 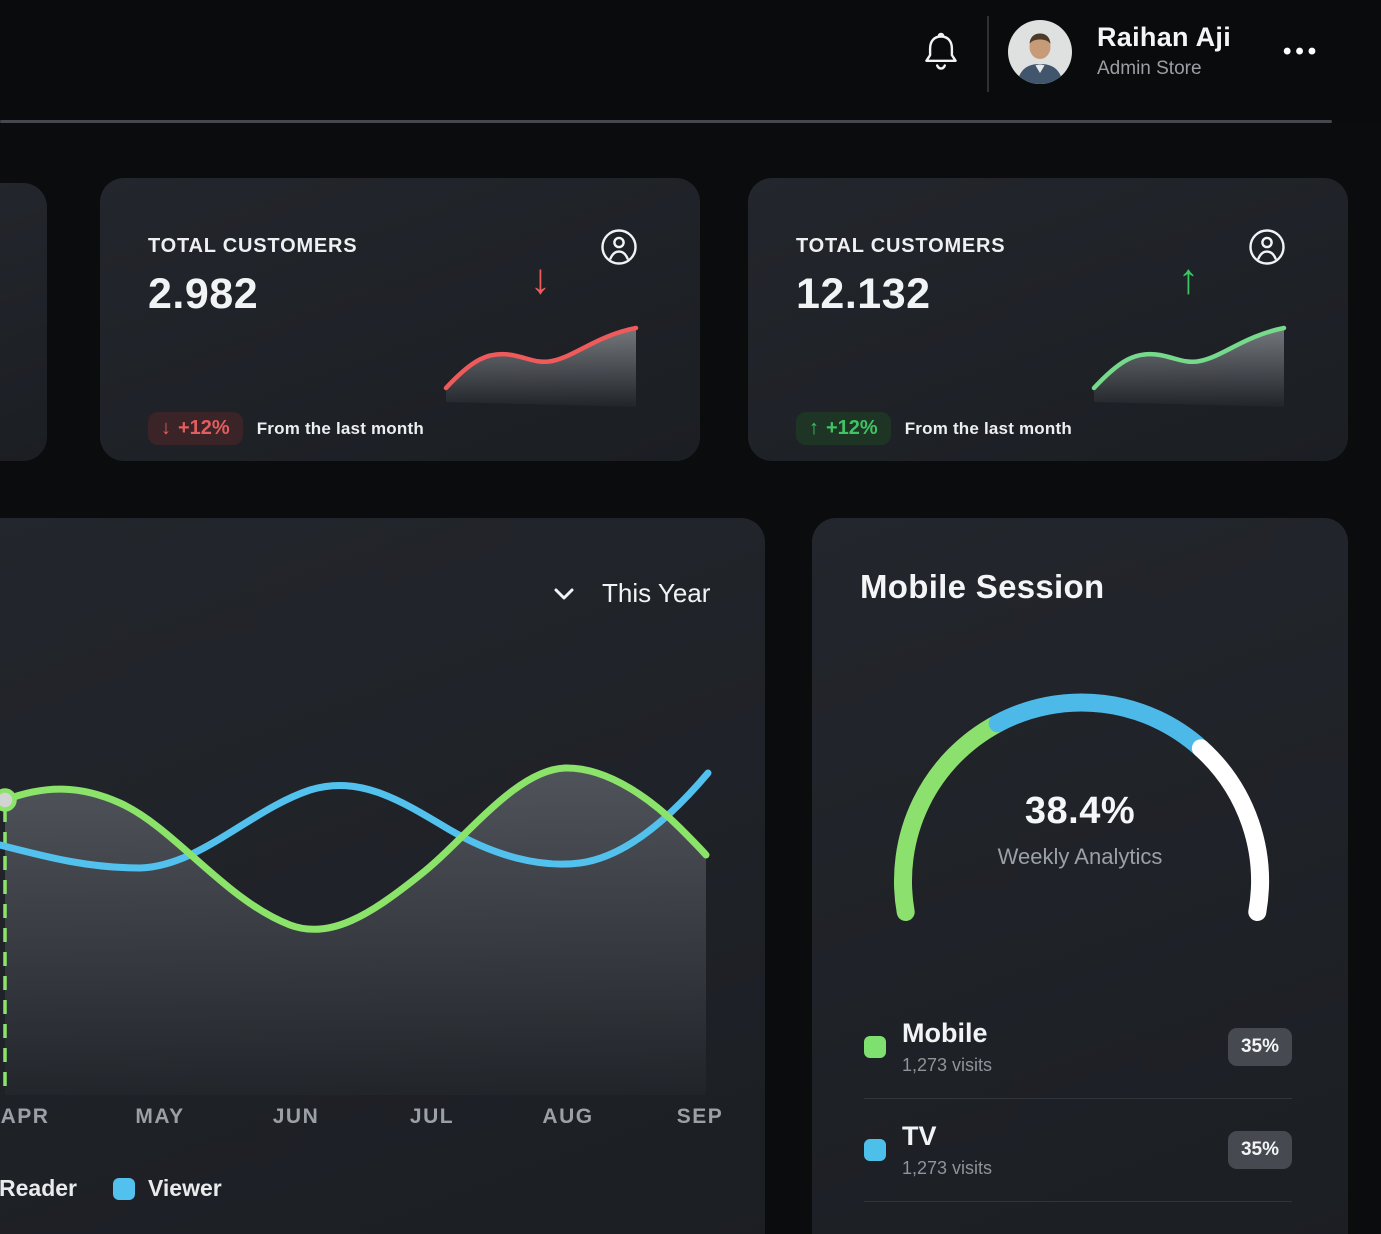 What do you see at coordinates (568, 1116) in the screenshot?
I see `x-axis-label-aug: AUG` at bounding box center [568, 1116].